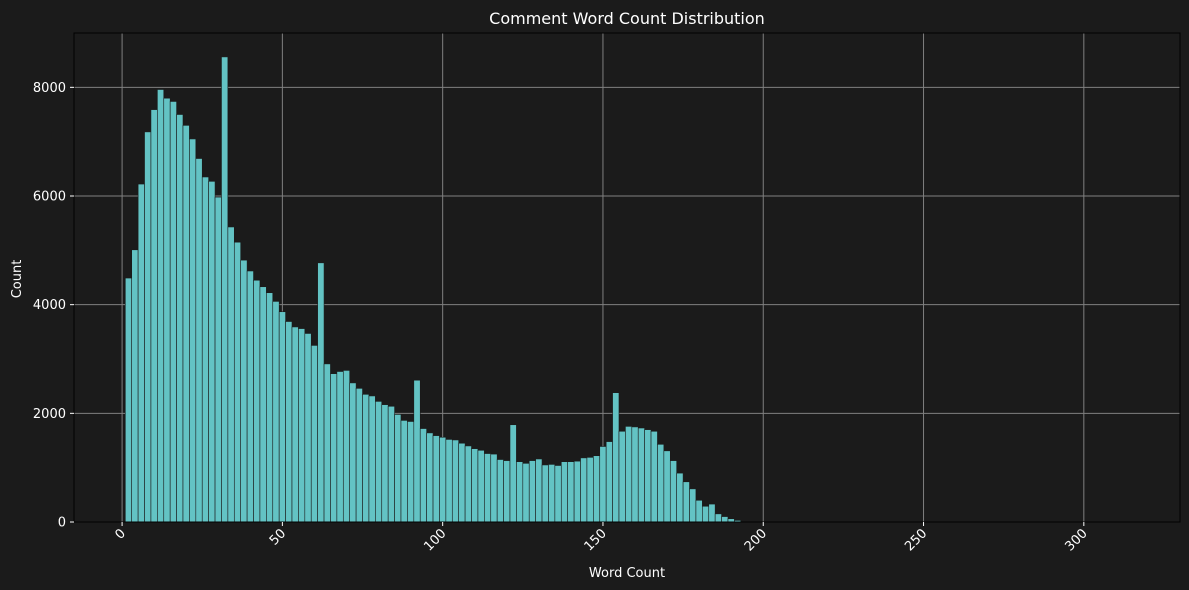 This screenshot has height=590, width=1189. What do you see at coordinates (627, 573) in the screenshot?
I see `x-axis-label: Word Count` at bounding box center [627, 573].